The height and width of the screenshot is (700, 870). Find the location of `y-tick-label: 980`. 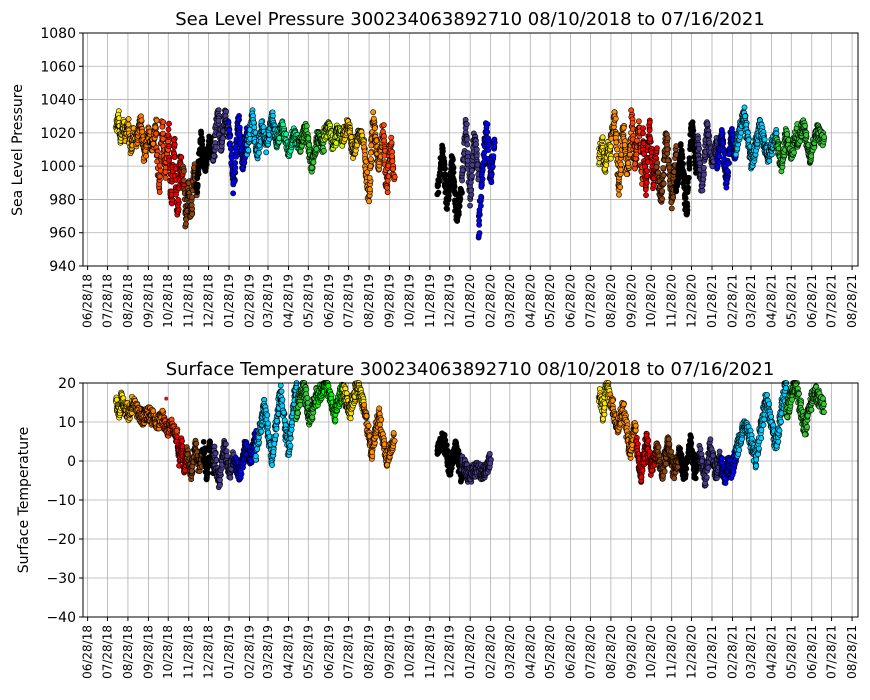

y-tick-label: 980 is located at coordinates (62, 200).